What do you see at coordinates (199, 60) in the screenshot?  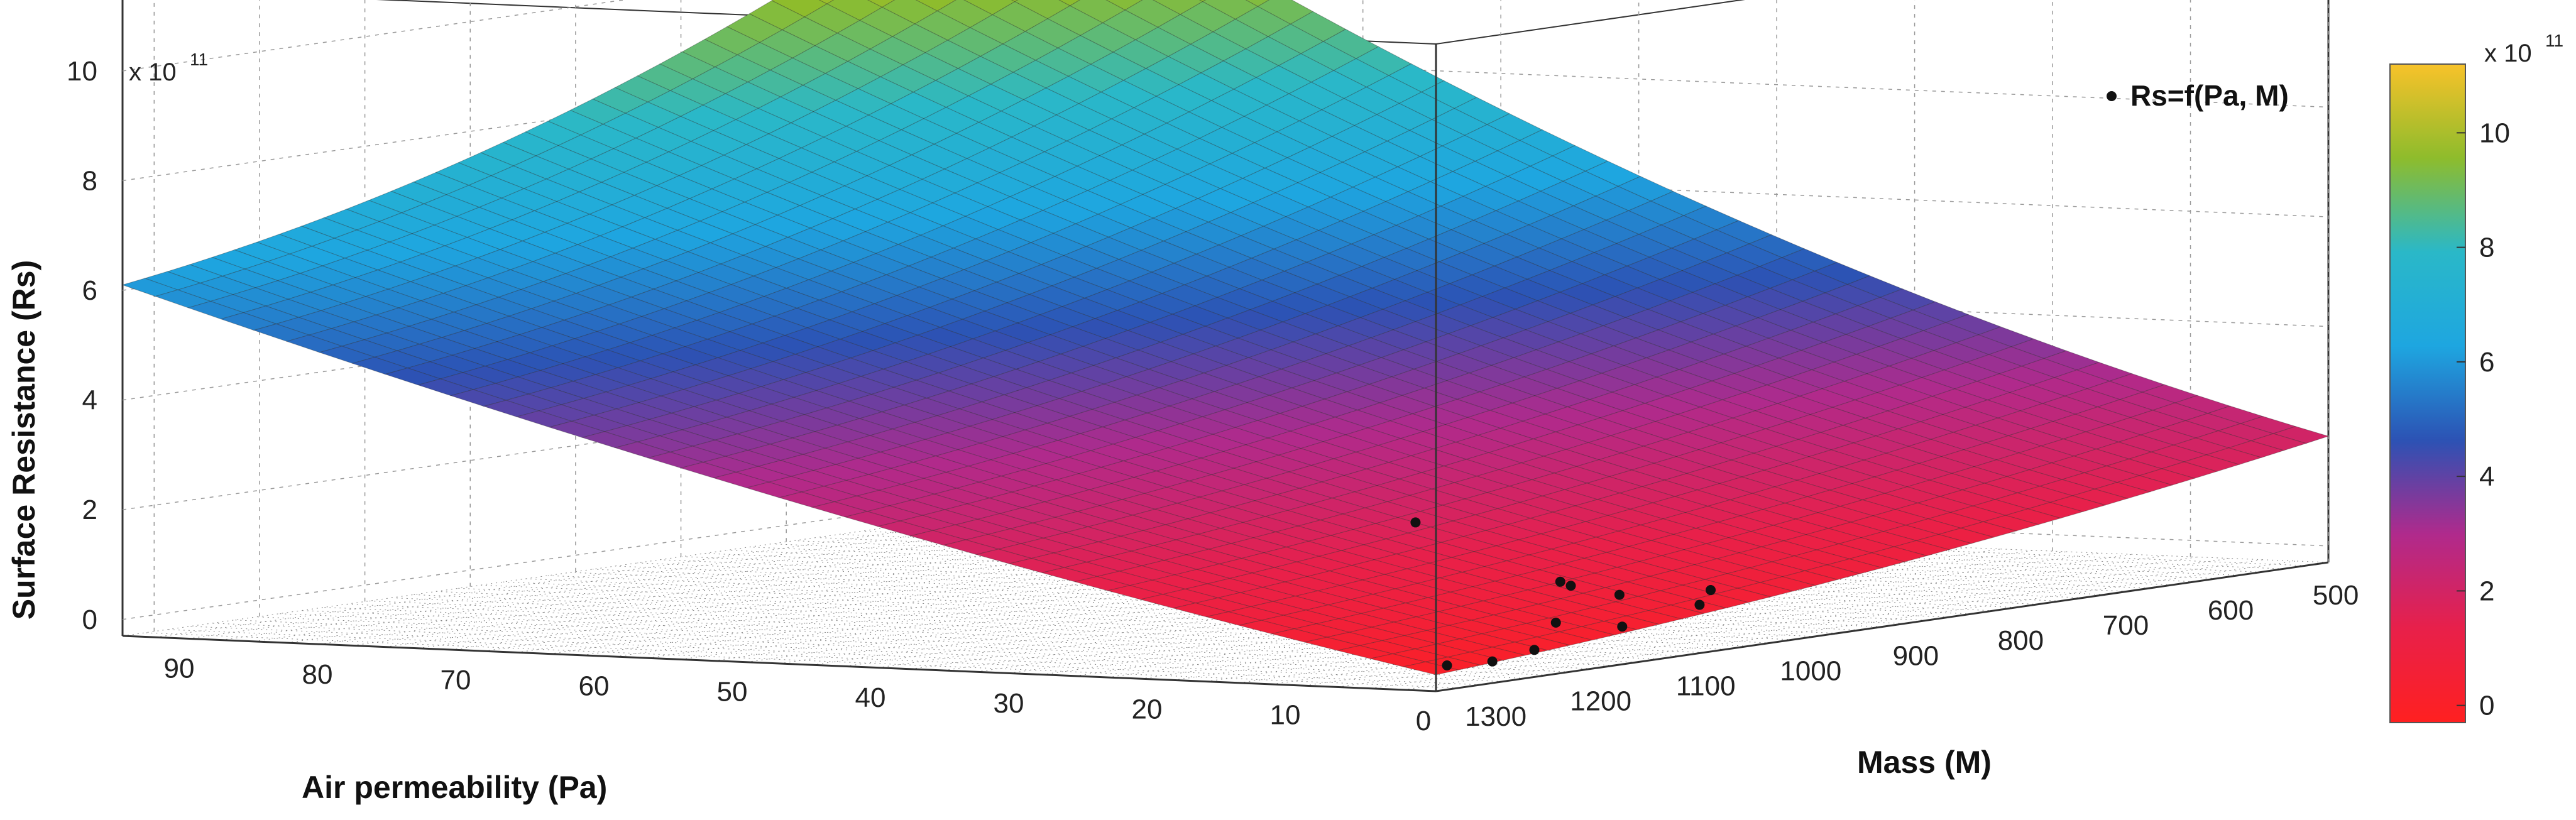 I see `z-exponent-power: 11` at bounding box center [199, 60].